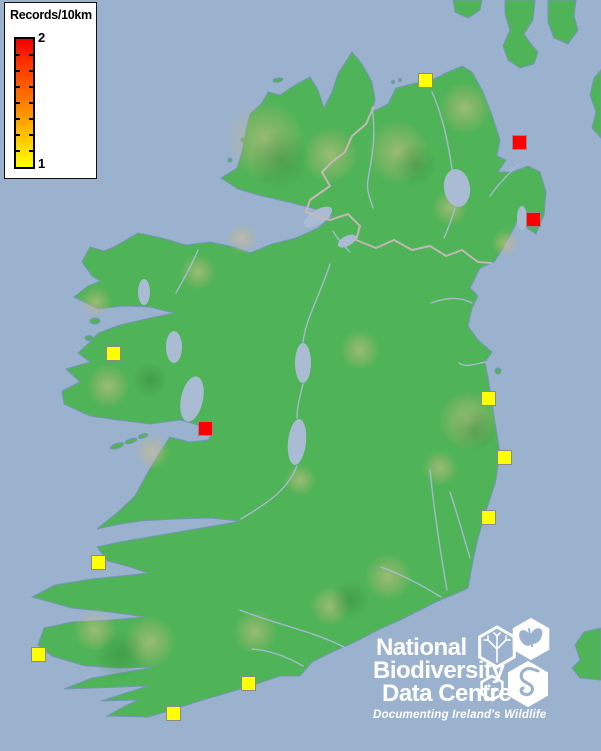 This screenshot has width=601, height=751. Describe the element at coordinates (492, 688) in the screenshot. I see `hexagon-icon` at that location.